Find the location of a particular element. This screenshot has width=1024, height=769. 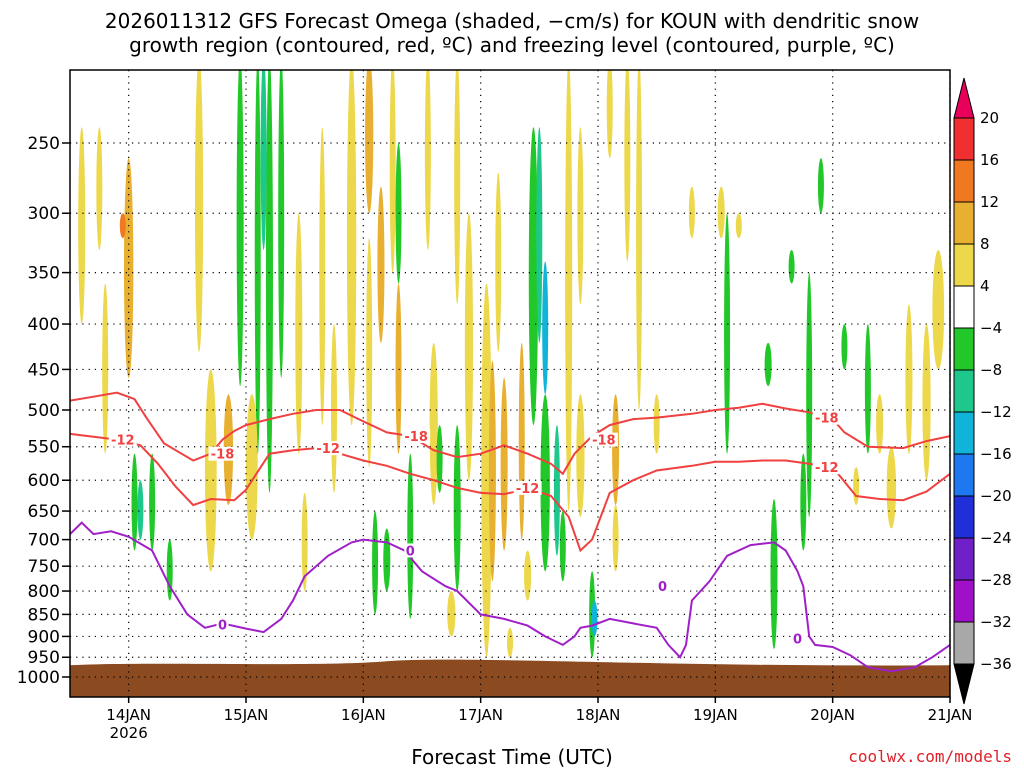

x-tick-label: 20JAN is located at coordinates (832, 715).